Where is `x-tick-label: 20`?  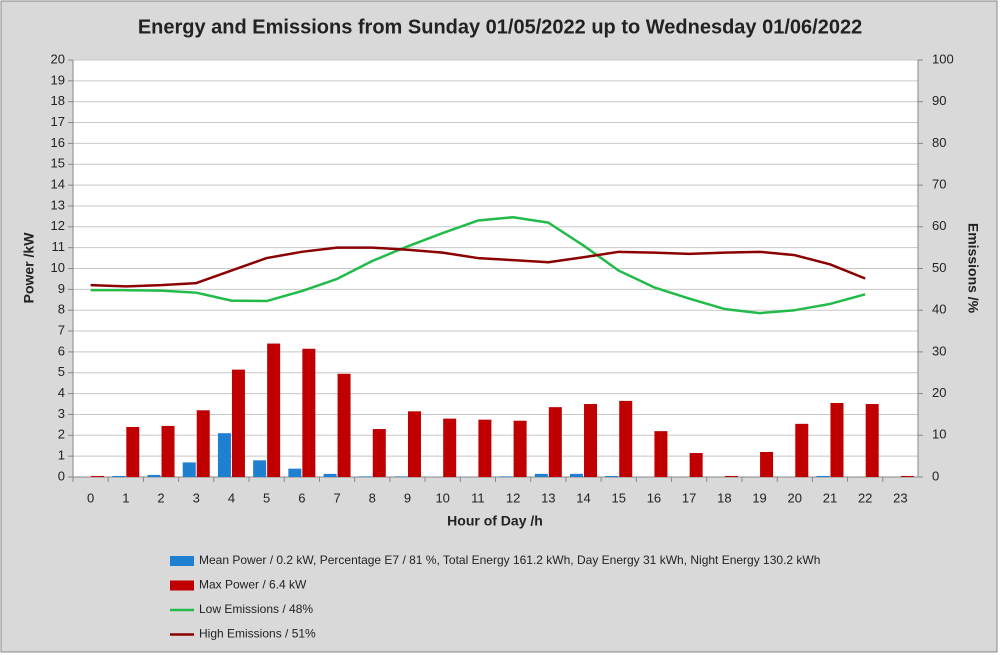 x-tick-label: 20 is located at coordinates (795, 497).